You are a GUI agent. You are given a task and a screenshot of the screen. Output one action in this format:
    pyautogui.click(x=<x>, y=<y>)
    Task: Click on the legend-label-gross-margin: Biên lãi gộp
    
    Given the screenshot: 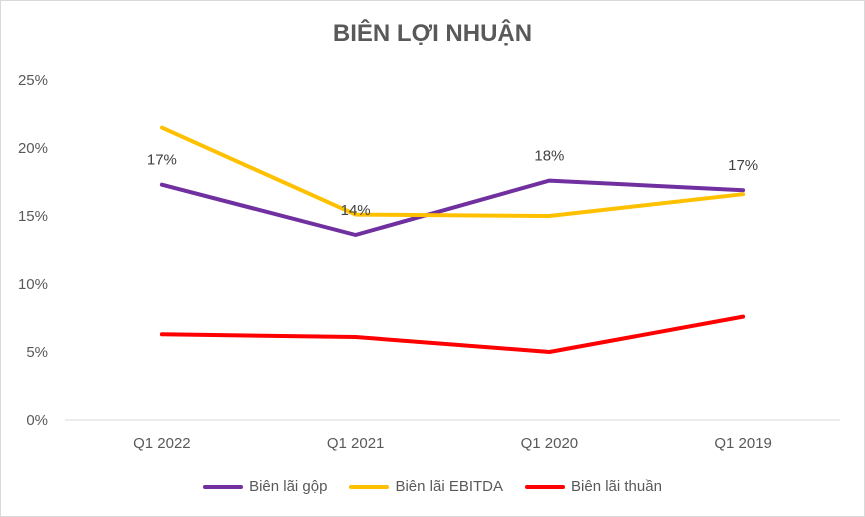 What is the action you would take?
    pyautogui.click(x=288, y=486)
    